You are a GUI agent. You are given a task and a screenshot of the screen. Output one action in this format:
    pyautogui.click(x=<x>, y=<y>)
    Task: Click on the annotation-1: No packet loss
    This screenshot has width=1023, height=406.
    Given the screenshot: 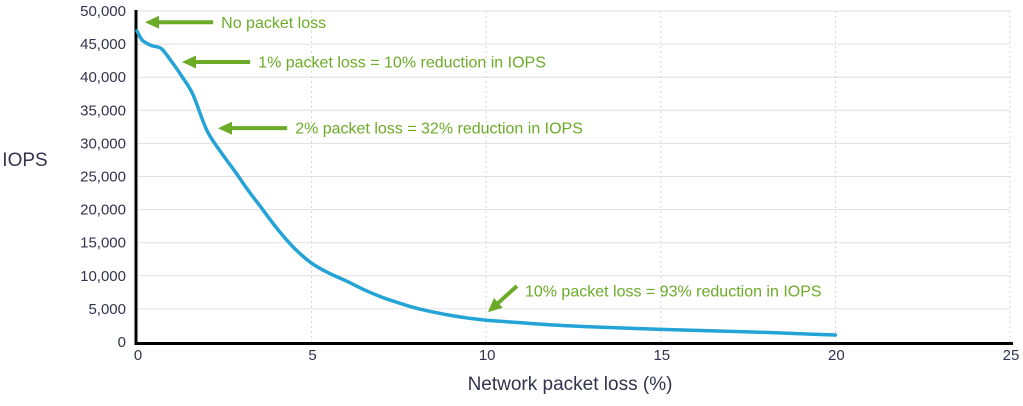 What is the action you would take?
    pyautogui.click(x=235, y=23)
    